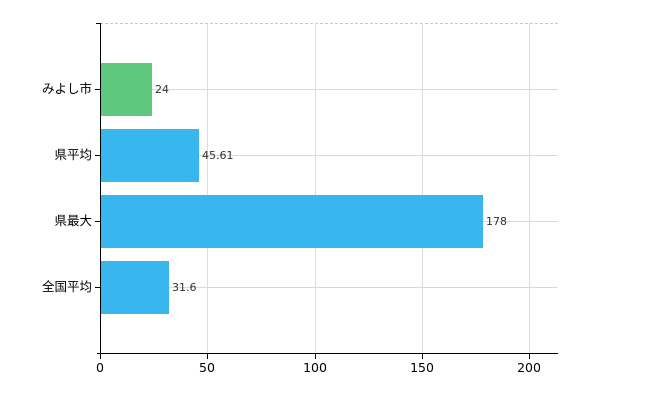 This screenshot has width=650, height=400. What do you see at coordinates (422, 367) in the screenshot?
I see `x-tick-label: 150` at bounding box center [422, 367].